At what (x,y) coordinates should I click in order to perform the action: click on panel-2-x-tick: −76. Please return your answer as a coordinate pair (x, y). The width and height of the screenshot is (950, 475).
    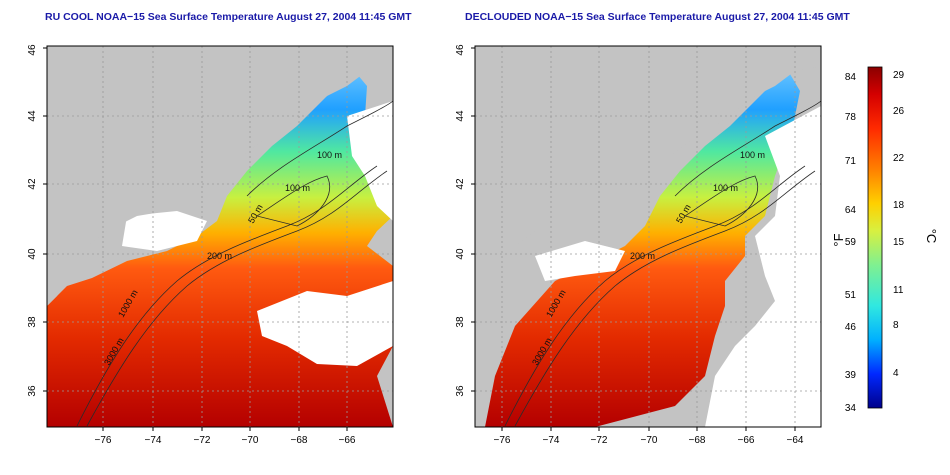
    Looking at the image, I should click on (502, 440).